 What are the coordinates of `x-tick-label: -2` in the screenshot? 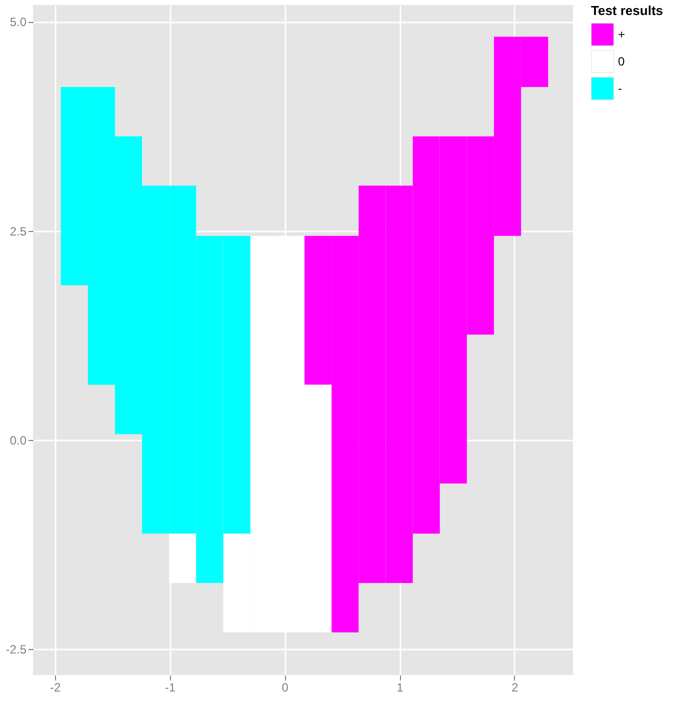 It's located at (55, 687).